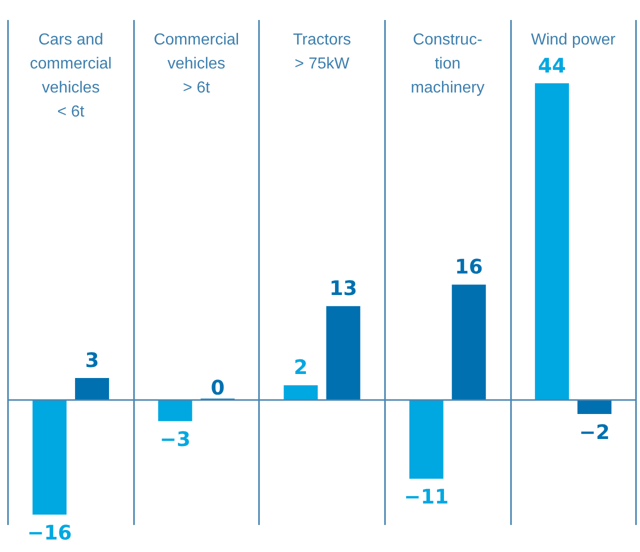 This screenshot has height=552, width=640. What do you see at coordinates (175, 439) in the screenshot?
I see `data-label: −3` at bounding box center [175, 439].